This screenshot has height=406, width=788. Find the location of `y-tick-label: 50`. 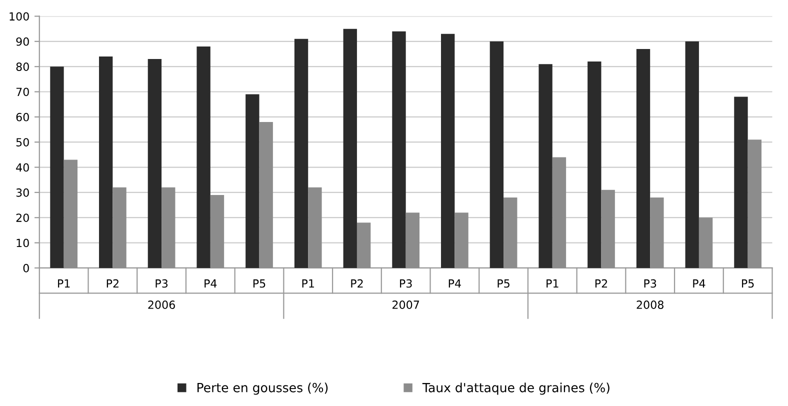

y-tick-label: 50 is located at coordinates (22, 142).